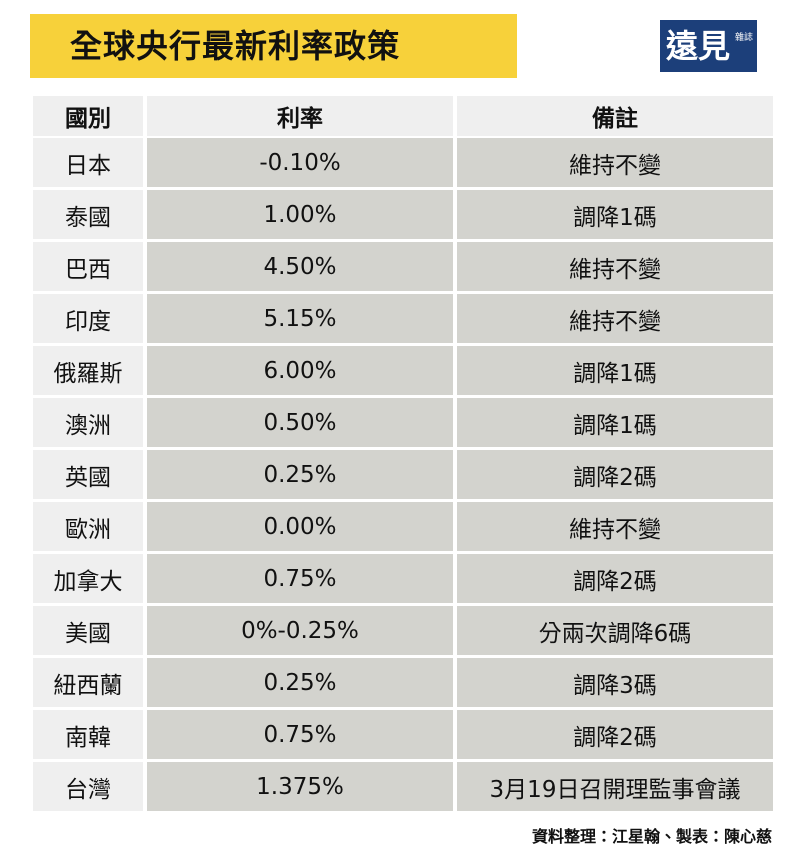  Describe the element at coordinates (88, 214) in the screenshot. I see `table-cell: 泰國` at that location.